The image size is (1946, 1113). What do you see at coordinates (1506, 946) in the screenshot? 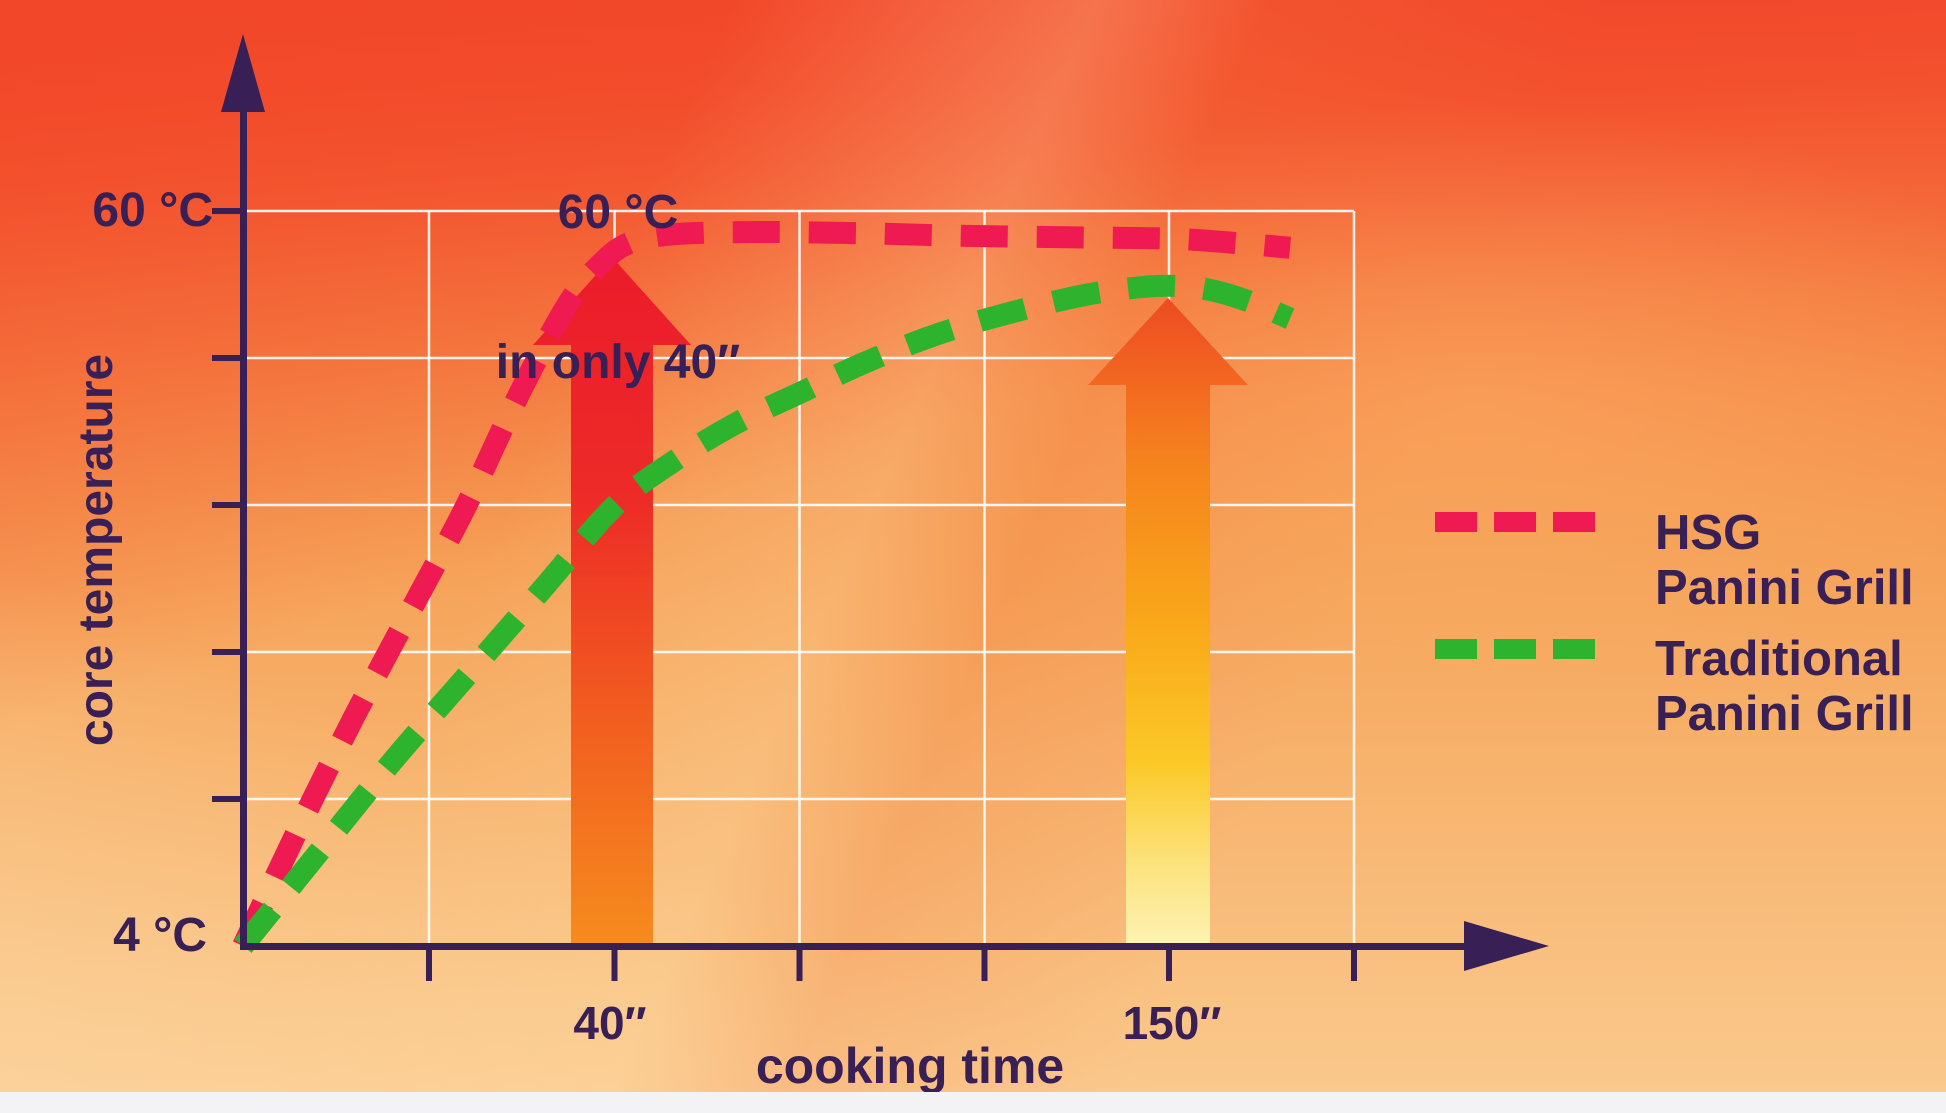
I see `x-axis-arrowhead` at bounding box center [1506, 946].